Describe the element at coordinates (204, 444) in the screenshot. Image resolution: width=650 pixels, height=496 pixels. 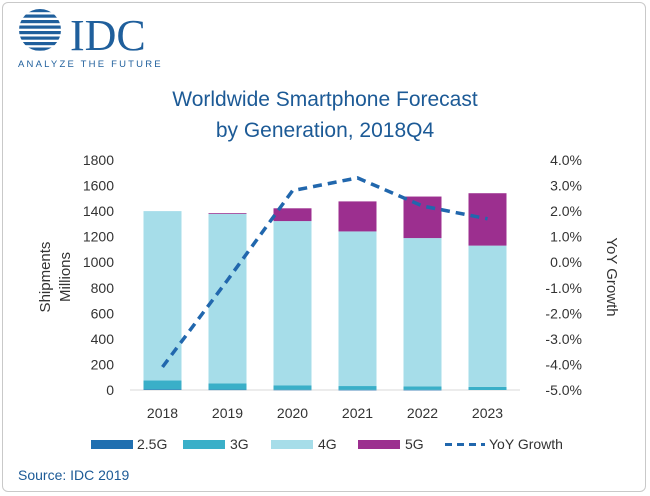
I see `legend-swatch-3g` at that location.